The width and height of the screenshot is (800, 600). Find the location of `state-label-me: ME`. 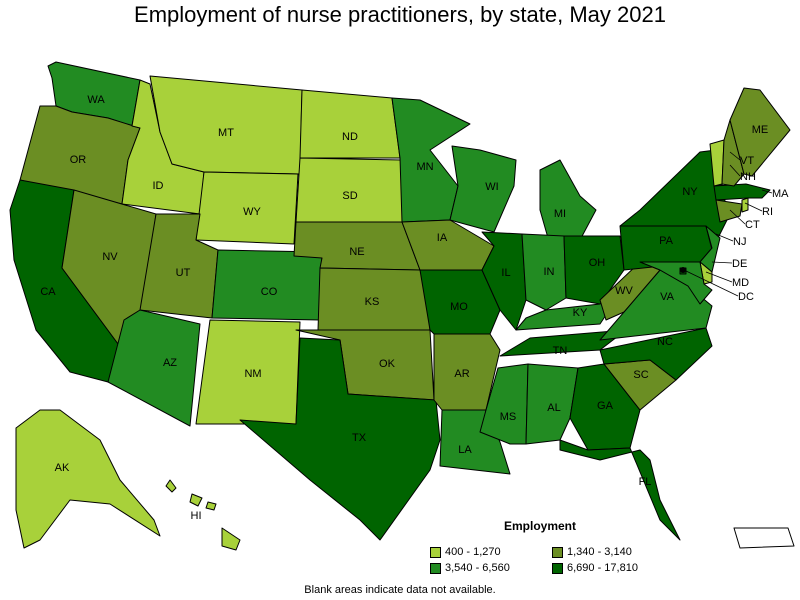

state-label-me: ME is located at coordinates (760, 130).